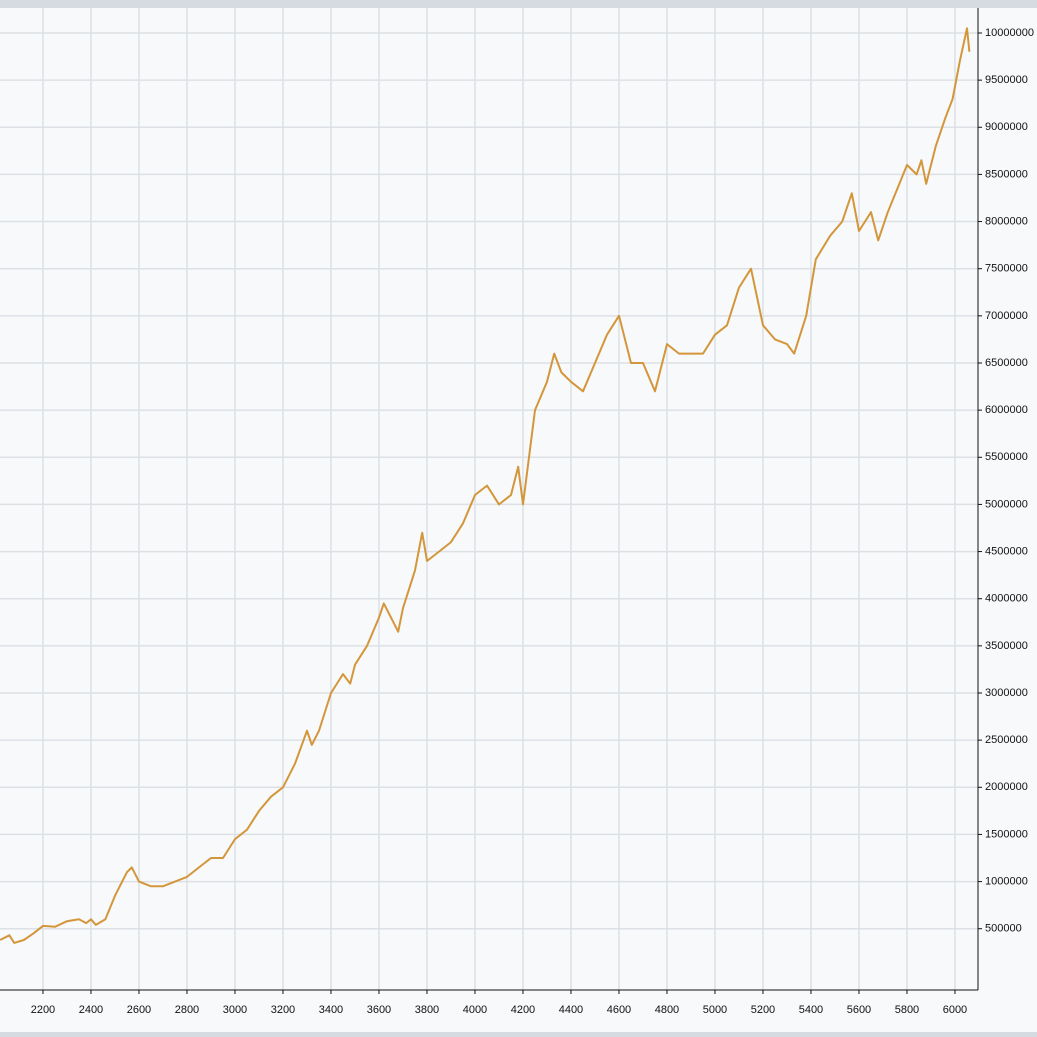  Describe the element at coordinates (1006, 504) in the screenshot. I see `y-tick-label: 5000000` at that location.